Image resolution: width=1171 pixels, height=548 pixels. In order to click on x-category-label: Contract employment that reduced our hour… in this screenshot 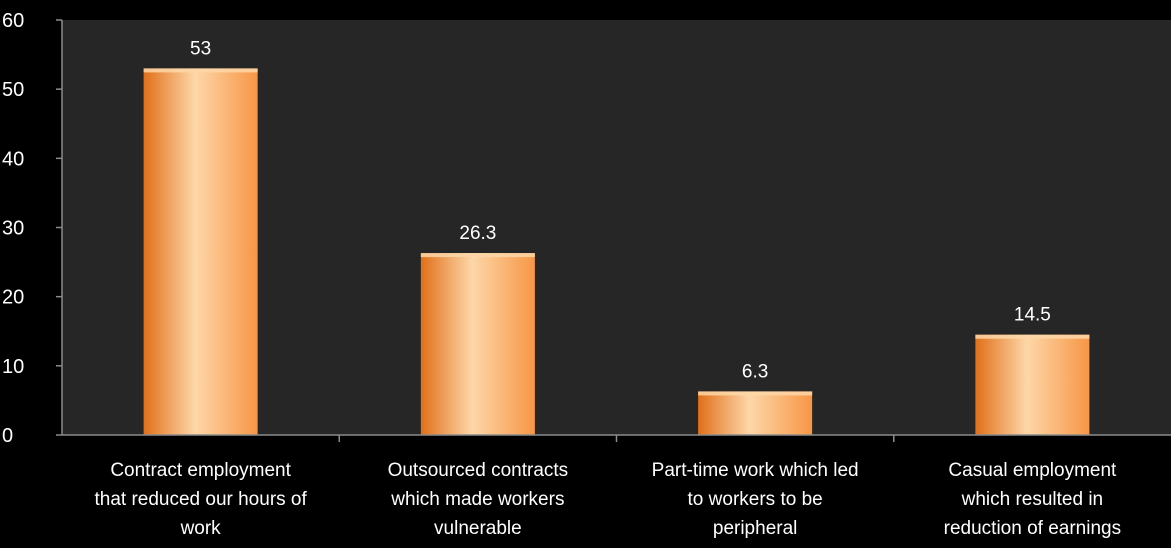, I will do `click(200, 499)`.